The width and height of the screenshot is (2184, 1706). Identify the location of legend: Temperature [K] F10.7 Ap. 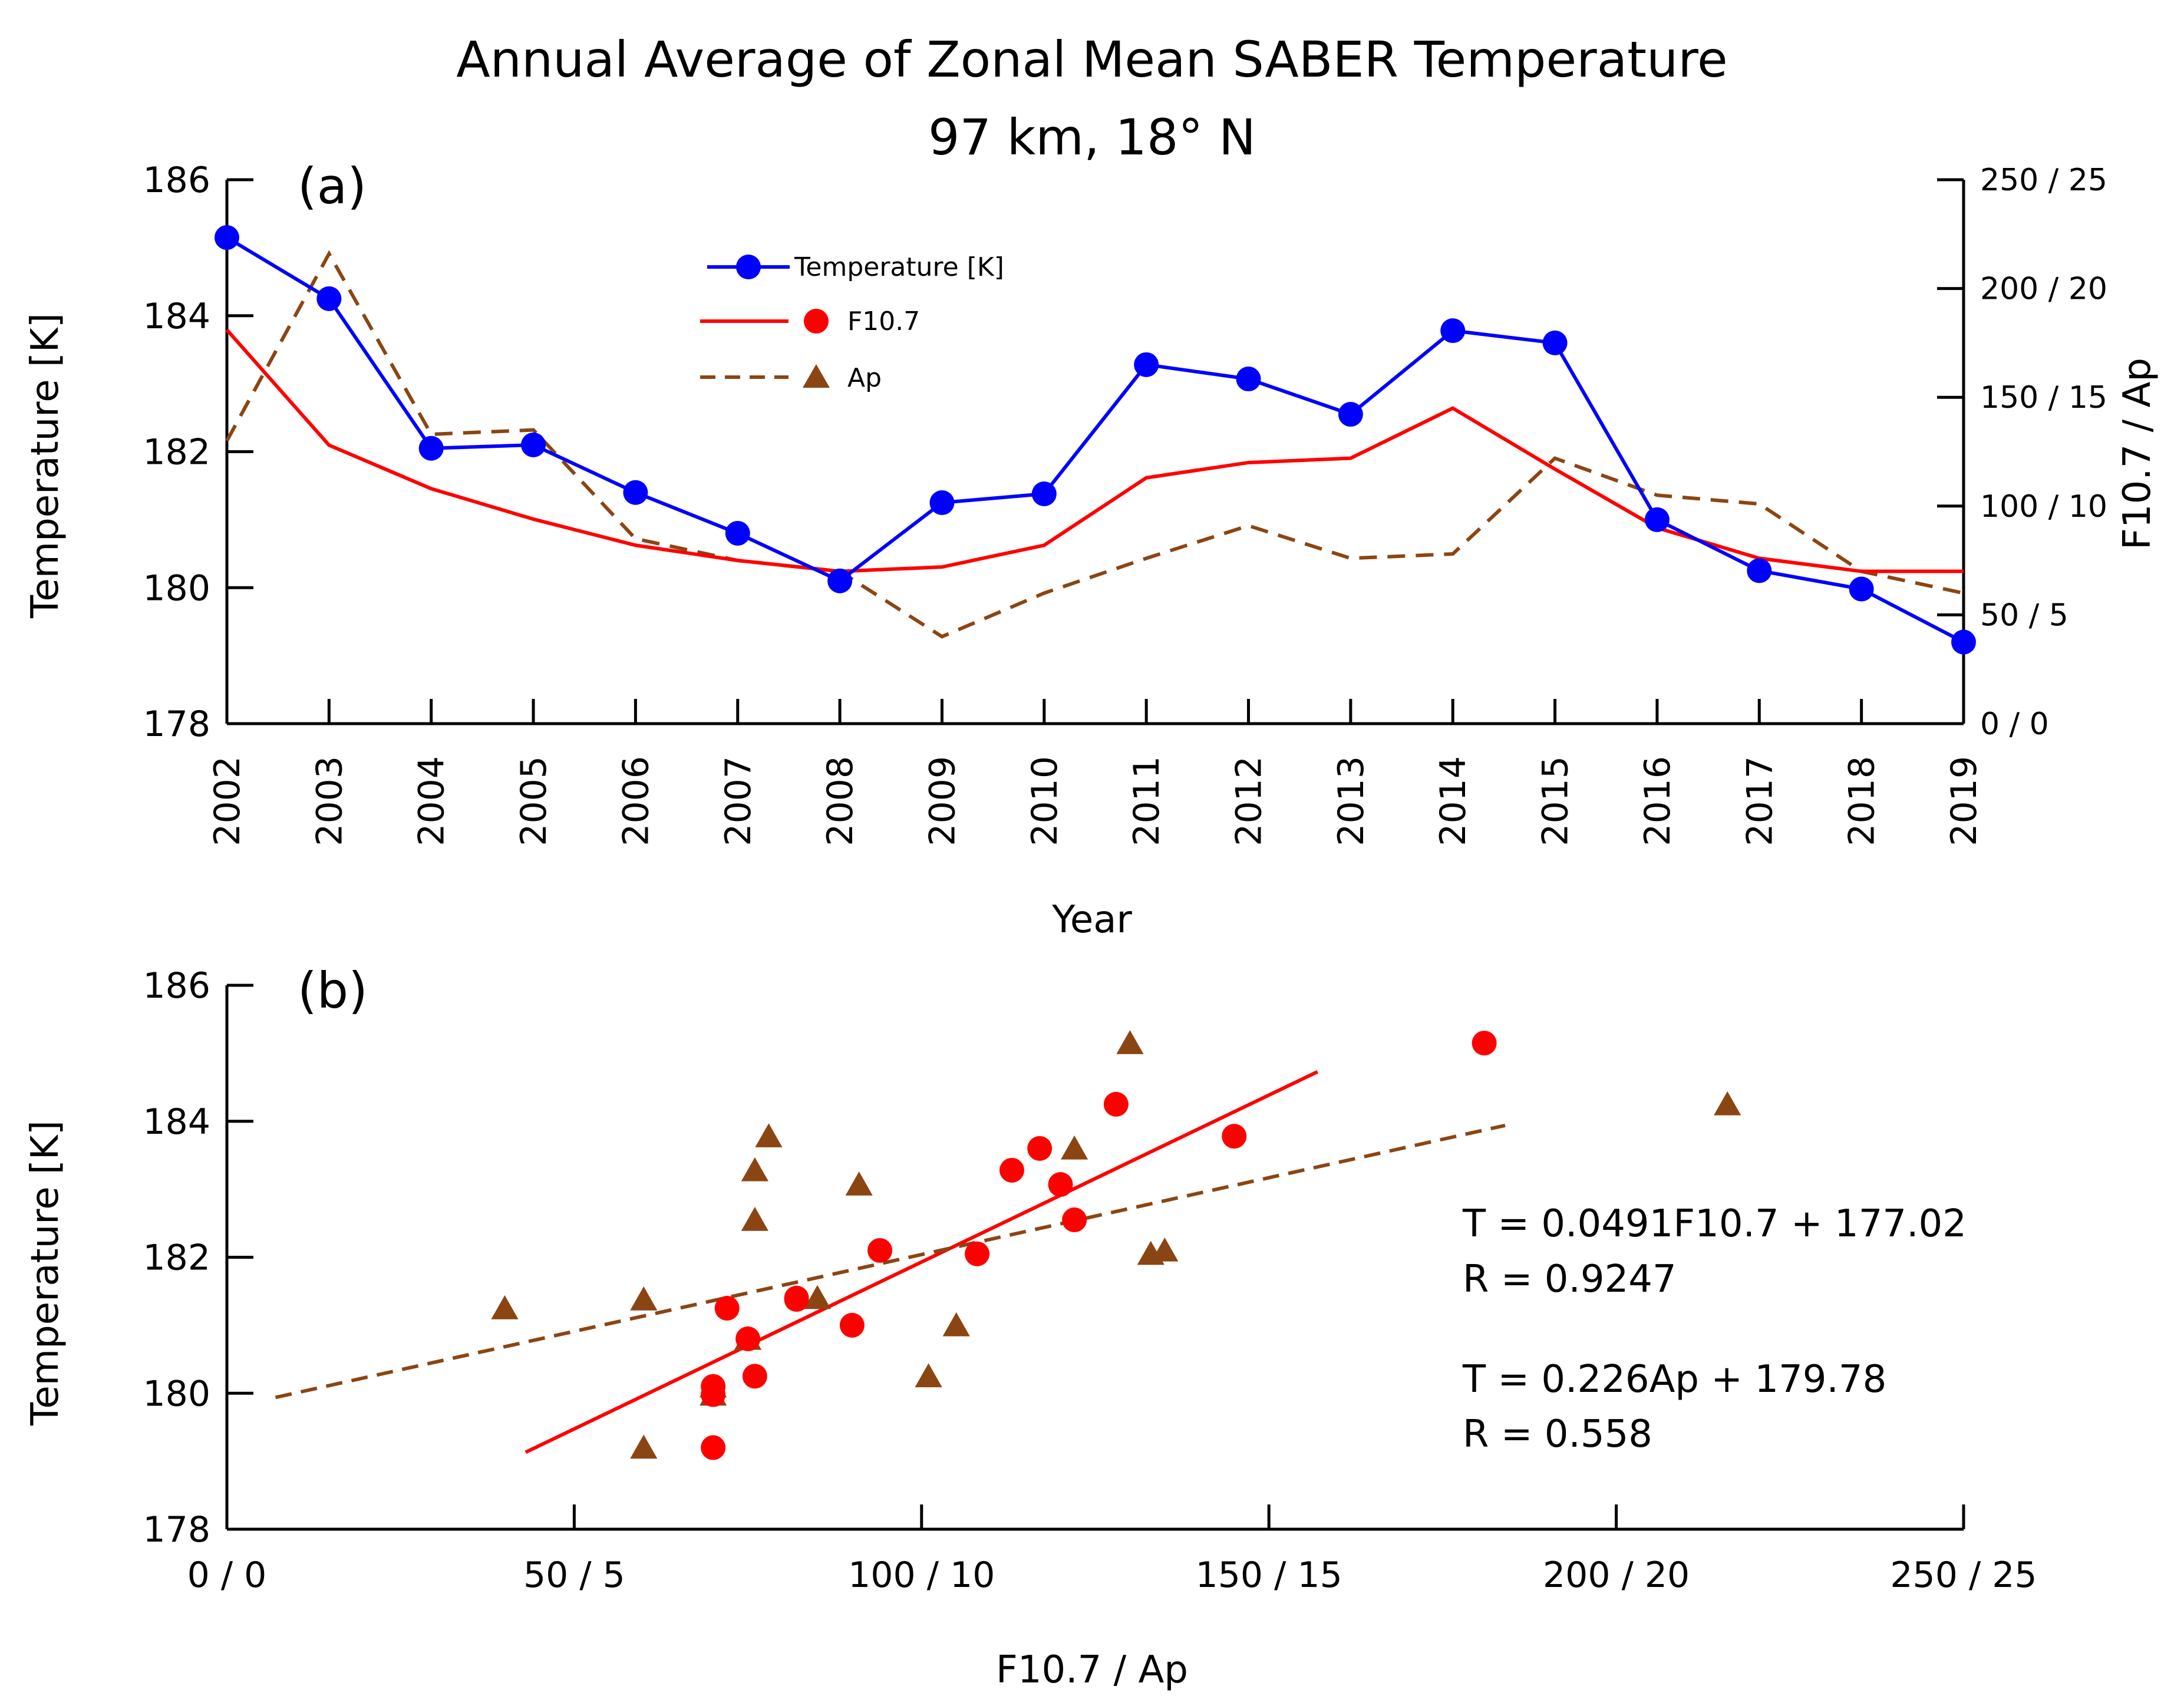
(852, 322).